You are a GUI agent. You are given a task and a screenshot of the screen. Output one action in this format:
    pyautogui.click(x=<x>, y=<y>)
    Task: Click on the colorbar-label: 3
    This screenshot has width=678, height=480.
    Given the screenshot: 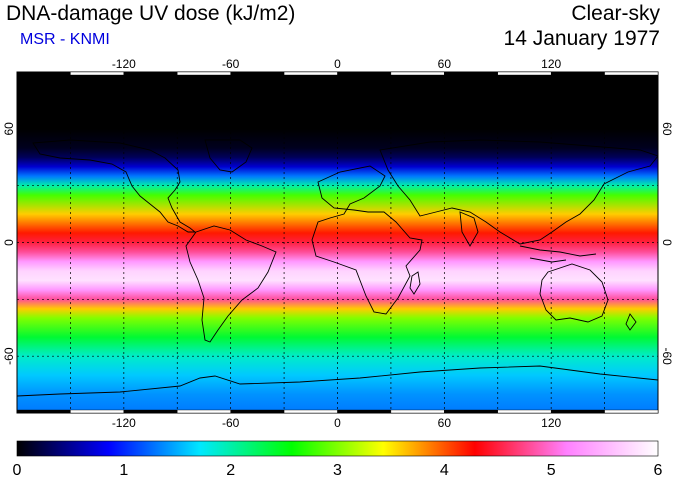 What is the action you would take?
    pyautogui.click(x=337, y=470)
    